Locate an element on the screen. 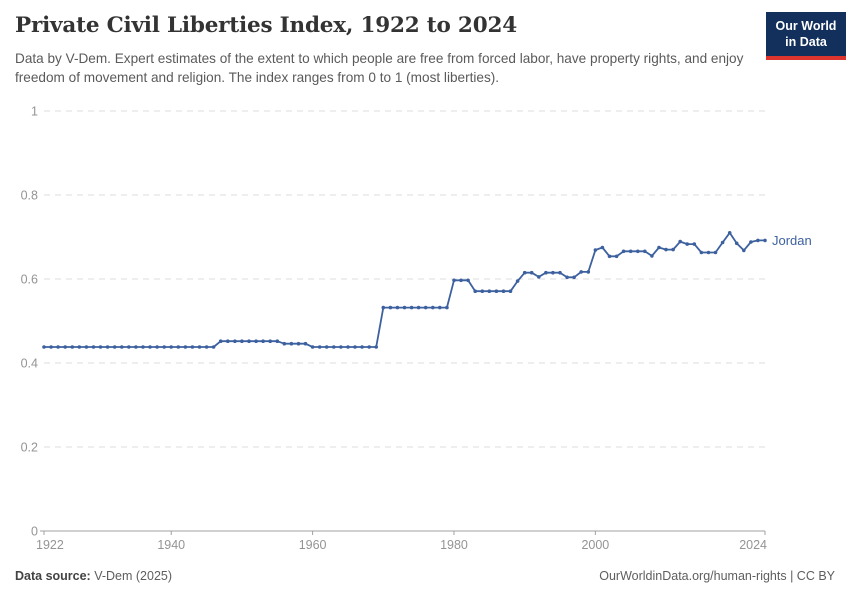  y-tick-label: 0.6 is located at coordinates (29, 280).